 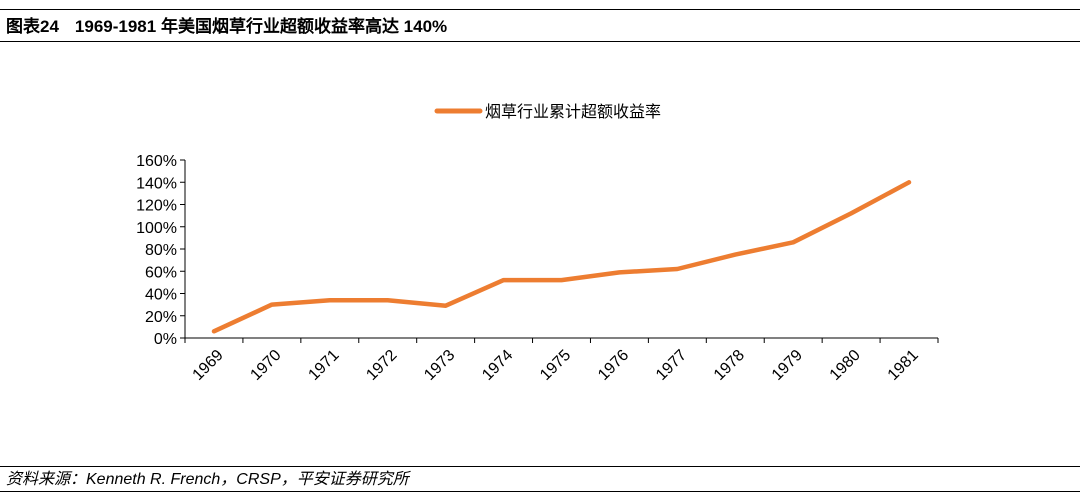 What do you see at coordinates (261, 26) in the screenshot?
I see `figure-title-text: 1969-1981 年美国烟草行业超额收益率高达 140%` at bounding box center [261, 26].